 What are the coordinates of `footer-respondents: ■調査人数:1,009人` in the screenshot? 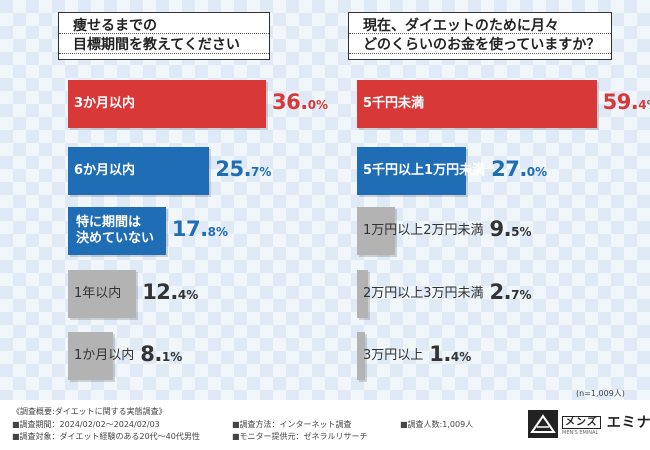 It's located at (437, 424).